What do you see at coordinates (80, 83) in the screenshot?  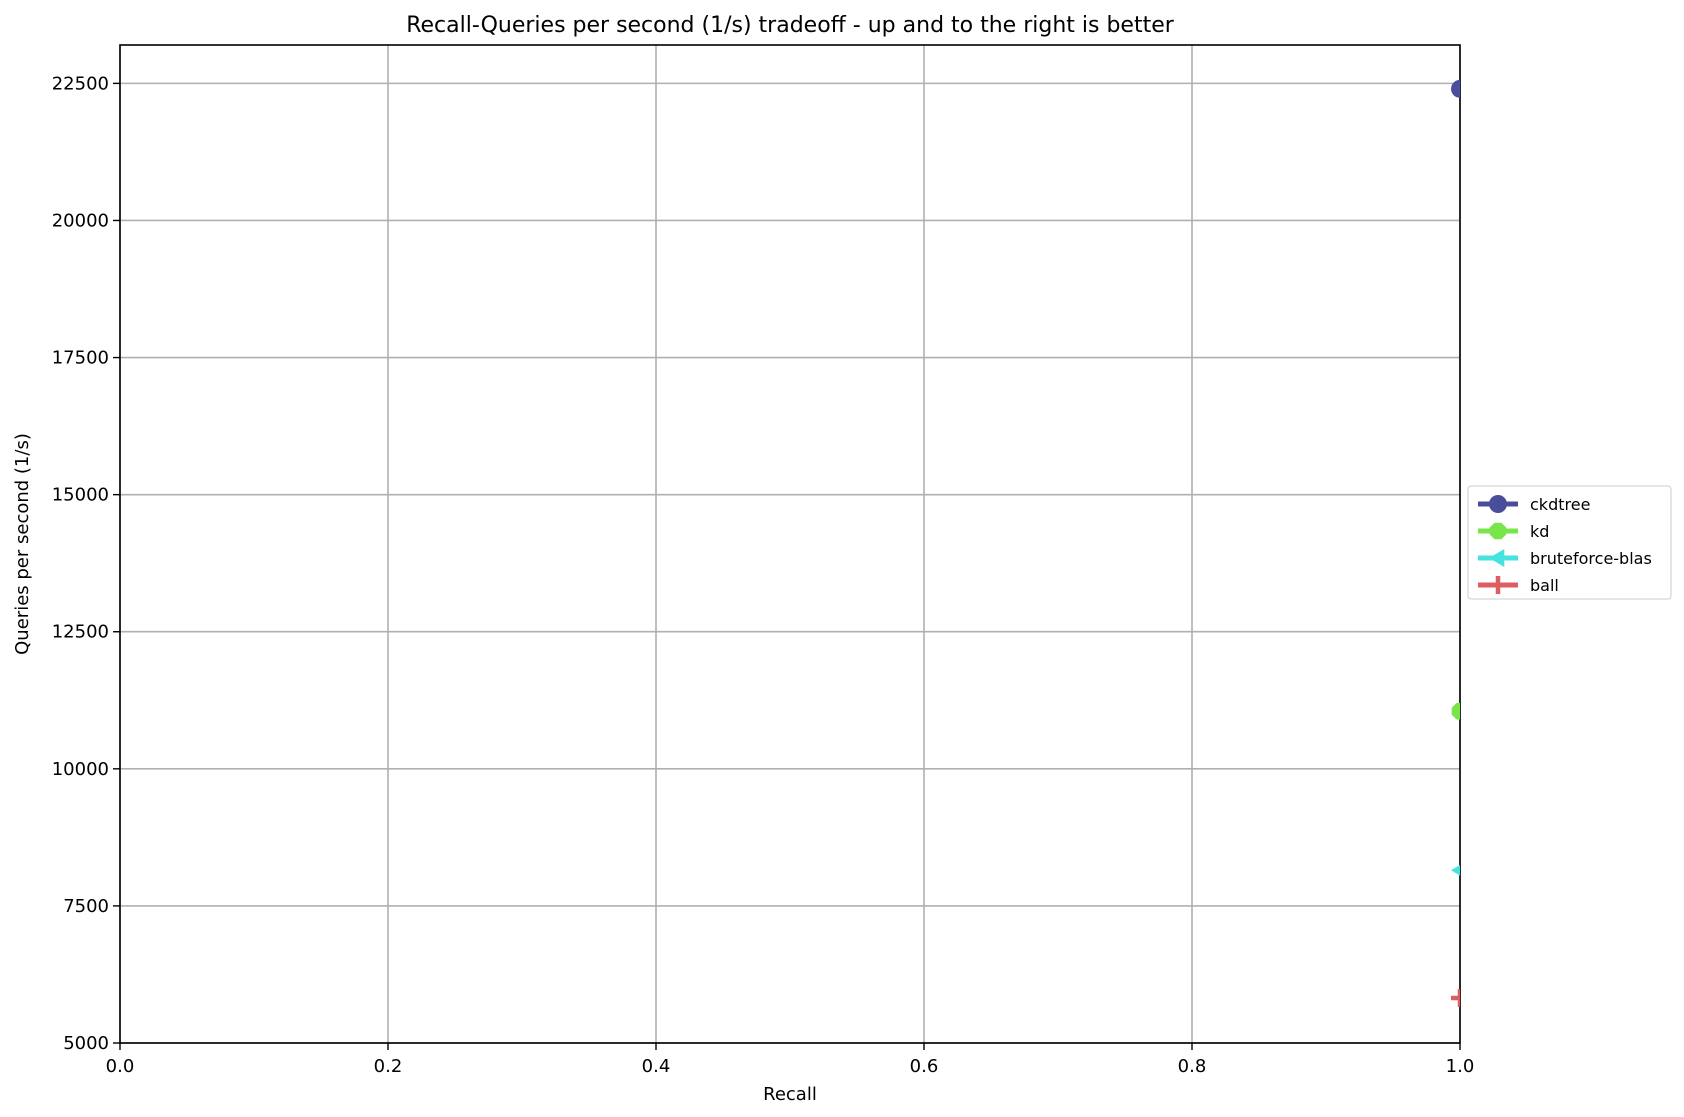 I see `y-tick-label: 22500` at bounding box center [80, 83].